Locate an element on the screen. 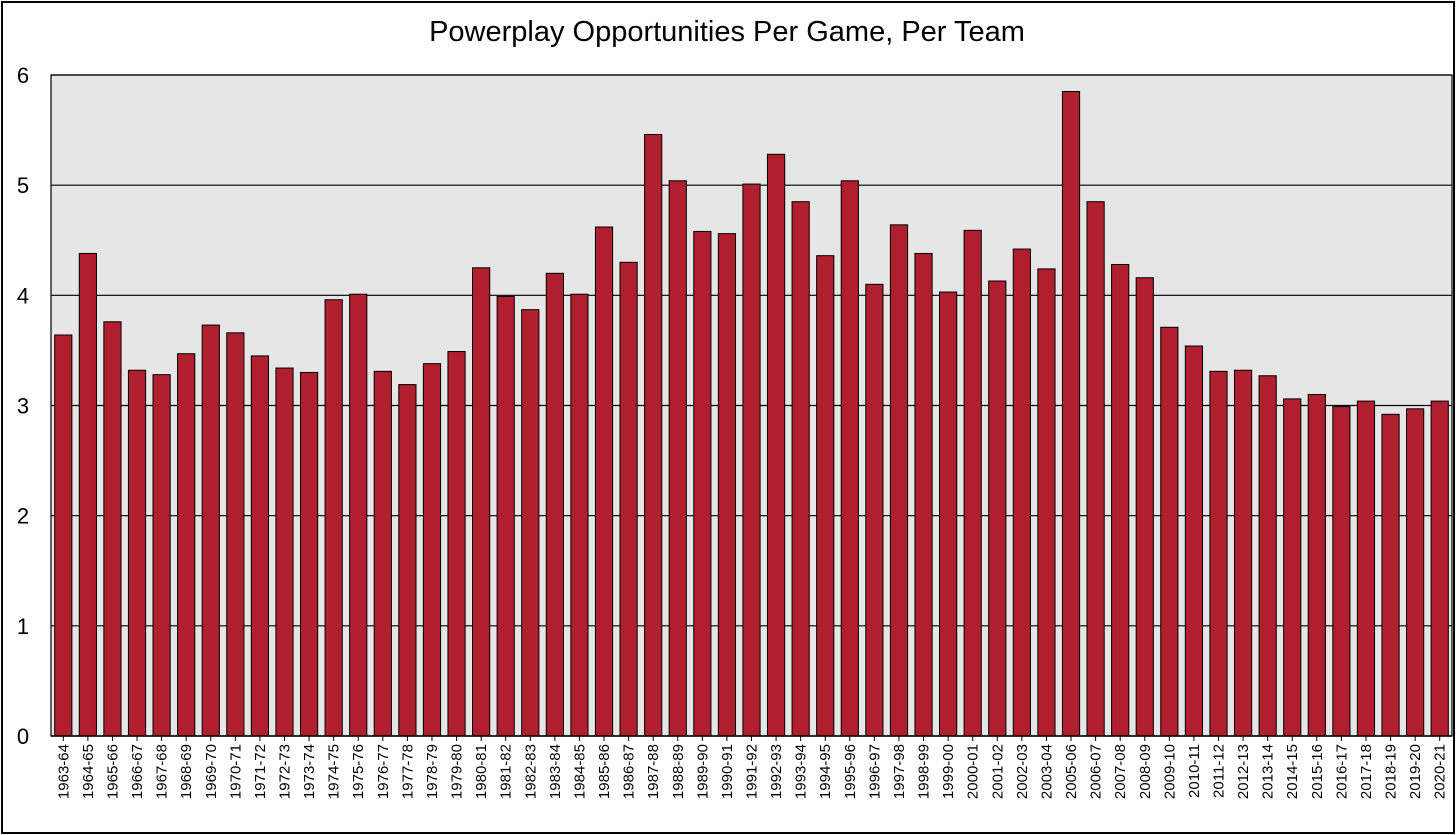  x-tick-label: 1984-85 is located at coordinates (579, 771).